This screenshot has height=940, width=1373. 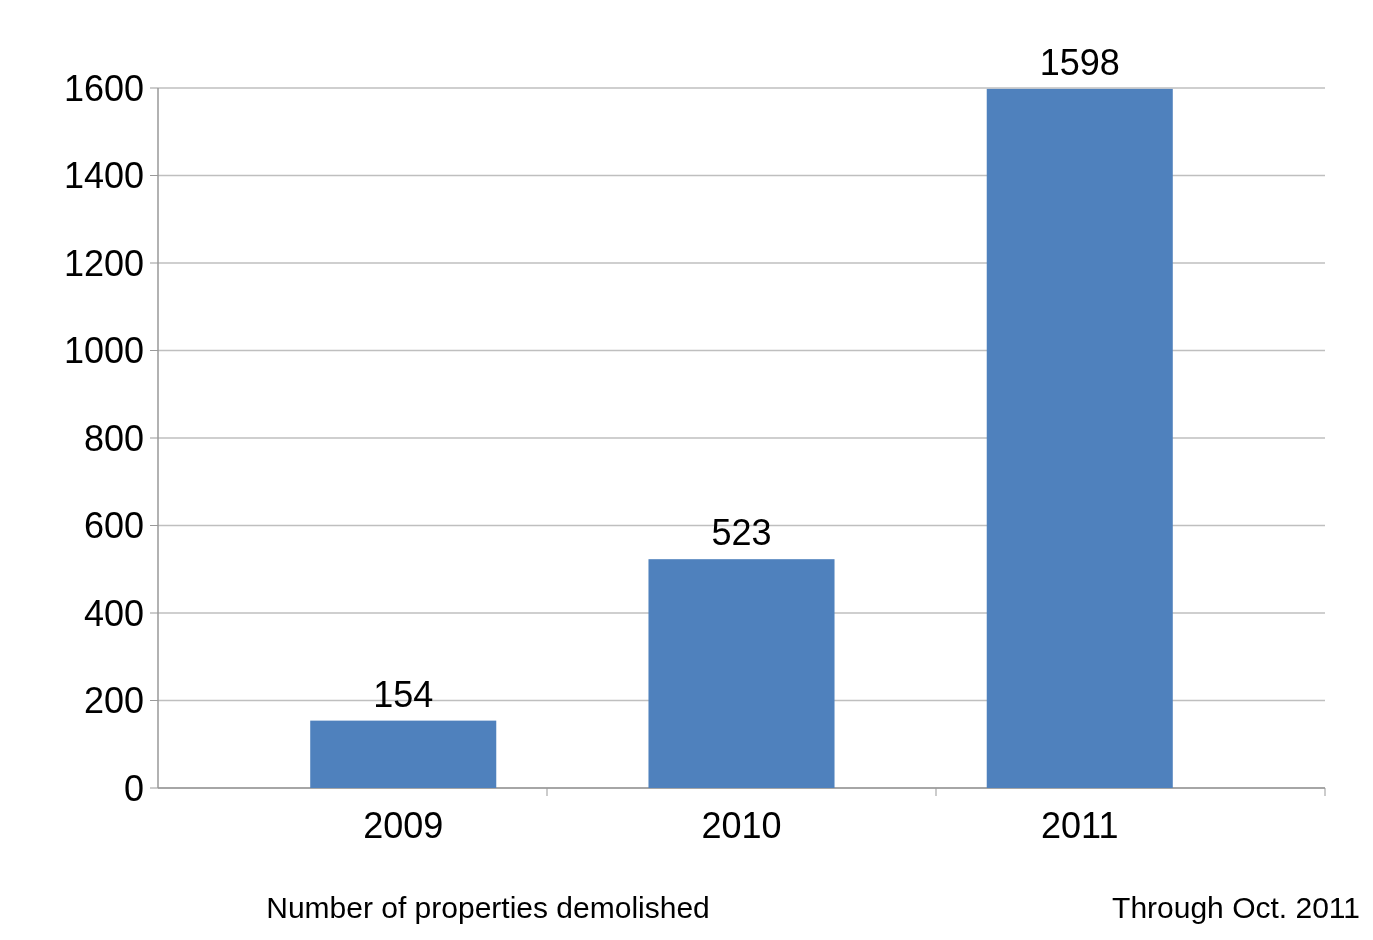 I want to click on y-tick-label: 200, so click(x=113, y=701).